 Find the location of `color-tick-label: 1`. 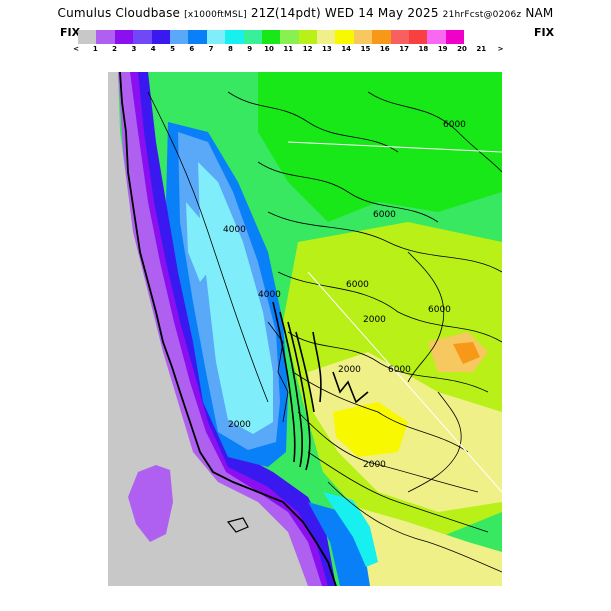

color-tick-label: 1 is located at coordinates (95, 49).